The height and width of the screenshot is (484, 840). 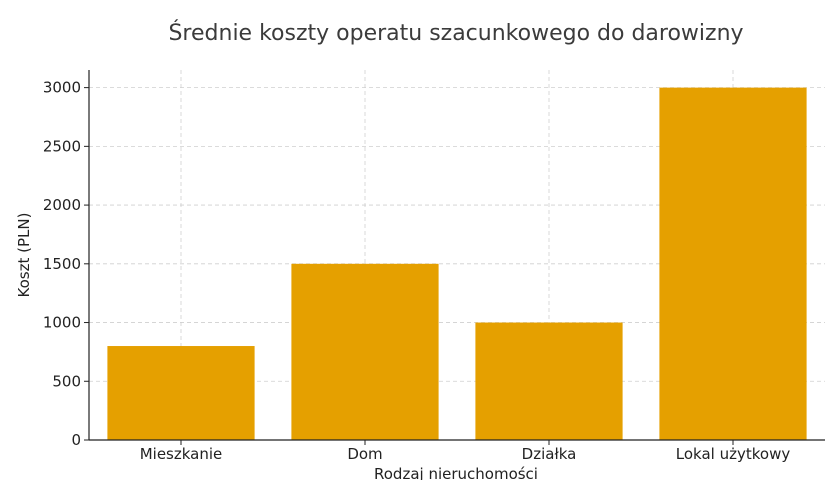 I want to click on y-tick-label: 1500, so click(x=62, y=264).